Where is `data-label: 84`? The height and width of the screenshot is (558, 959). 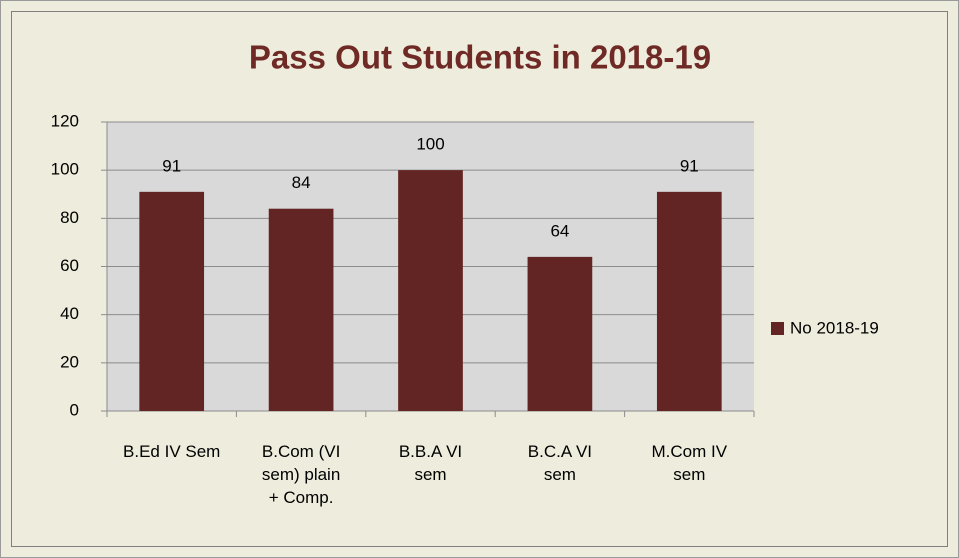 data-label: 84 is located at coordinates (301, 182).